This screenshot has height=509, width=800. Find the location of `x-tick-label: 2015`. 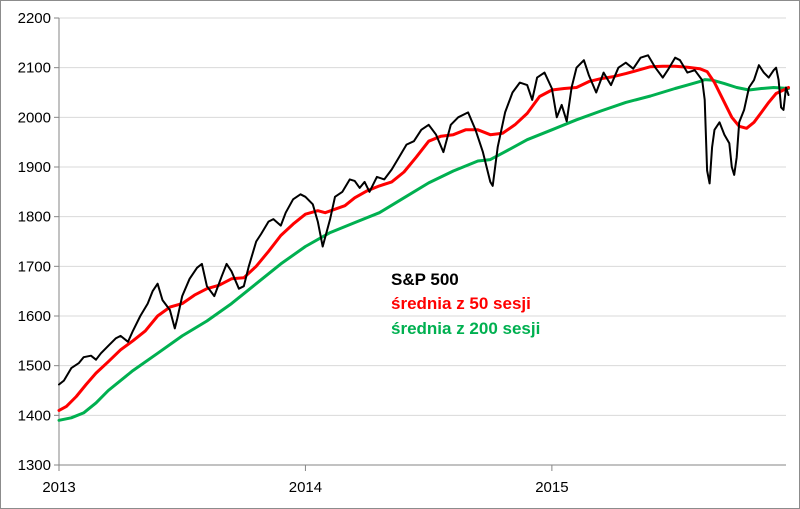

x-tick-label: 2015 is located at coordinates (551, 487).